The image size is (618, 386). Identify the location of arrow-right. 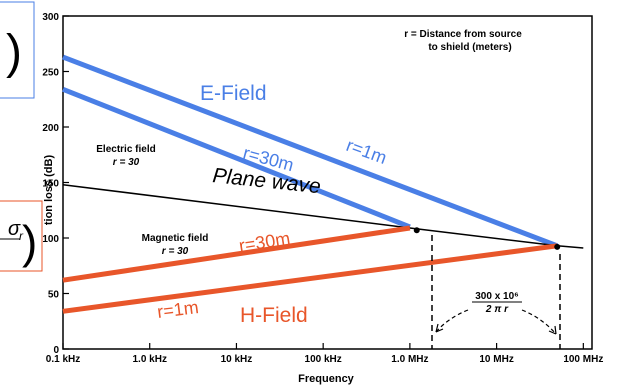
(539, 322).